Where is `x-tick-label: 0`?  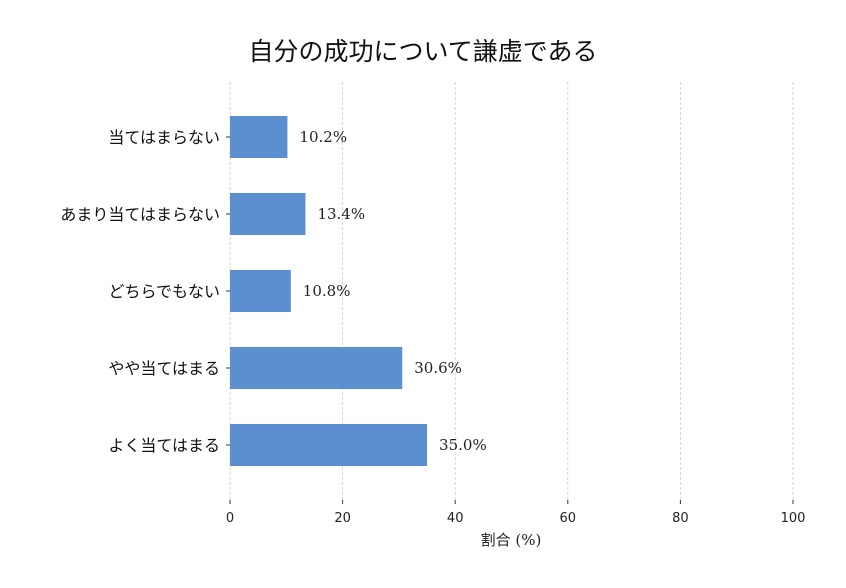 x-tick-label: 0 is located at coordinates (230, 518).